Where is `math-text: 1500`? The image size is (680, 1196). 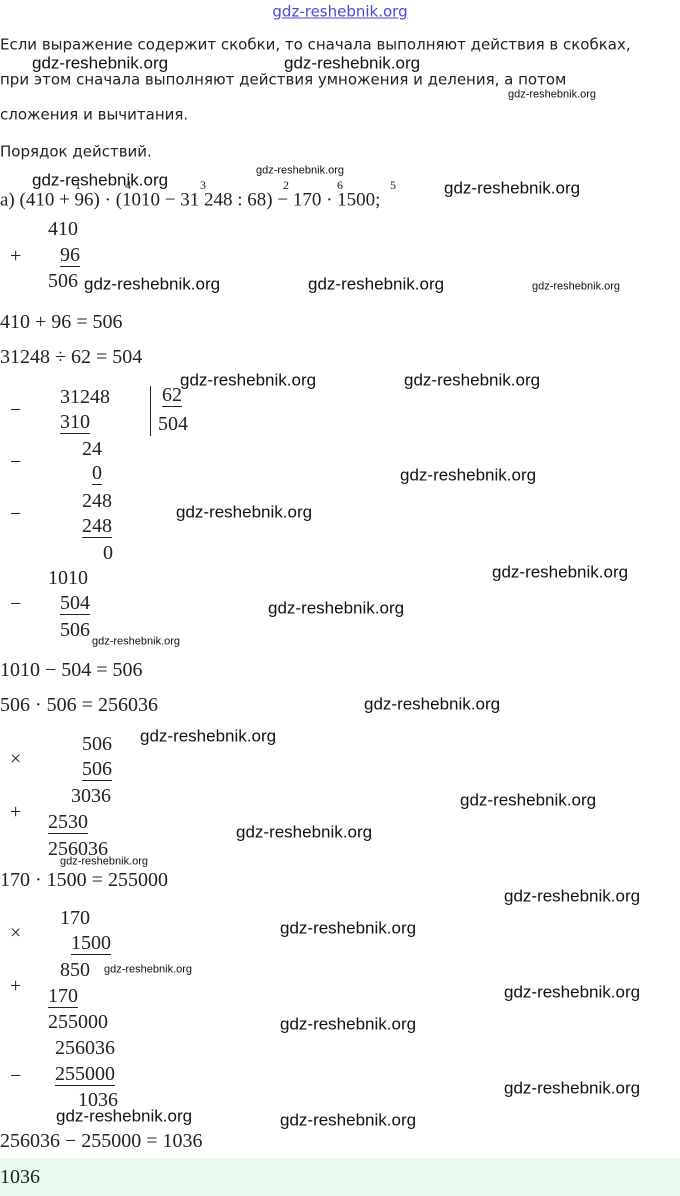
math-text: 1500 is located at coordinates (91, 943).